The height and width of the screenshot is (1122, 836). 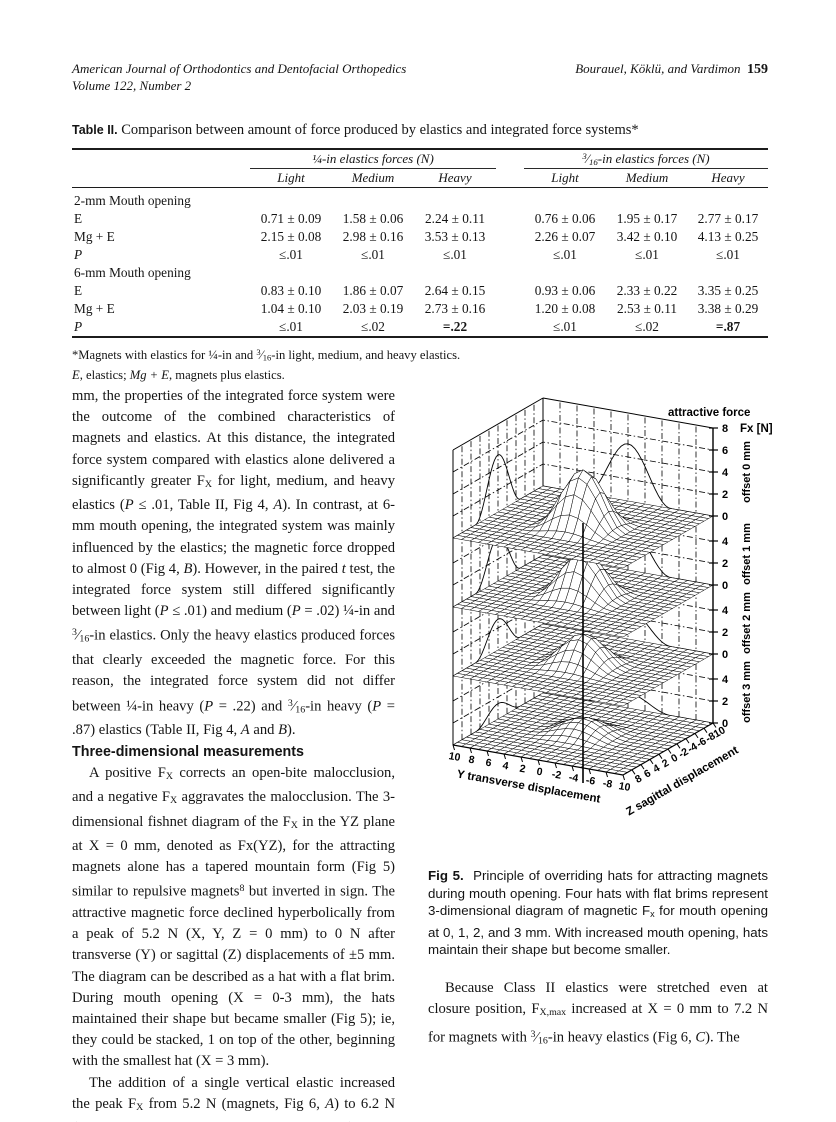 I want to click on page-number: 159, so click(x=757, y=69).